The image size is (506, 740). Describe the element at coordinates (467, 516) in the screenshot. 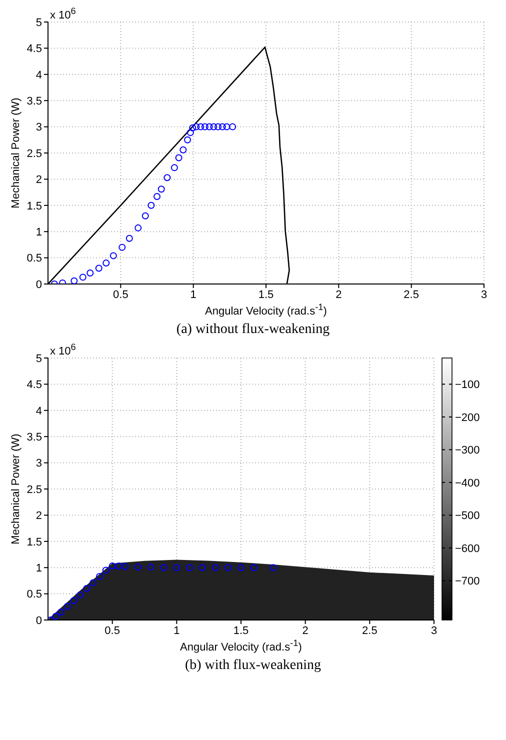

I see `color-bar-label: −500` at that location.